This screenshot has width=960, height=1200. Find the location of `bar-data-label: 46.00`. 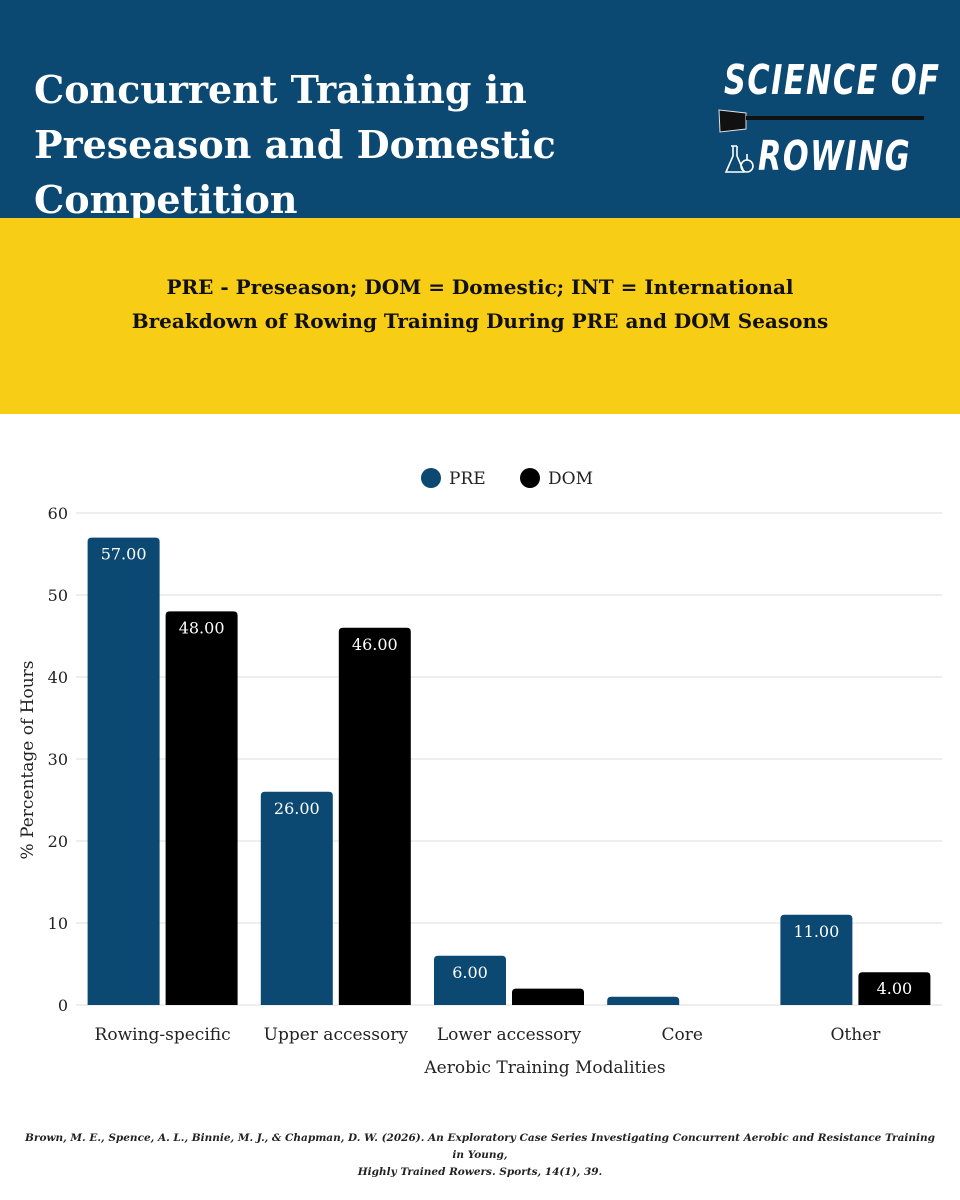

bar-data-label: 46.00 is located at coordinates (375, 644).